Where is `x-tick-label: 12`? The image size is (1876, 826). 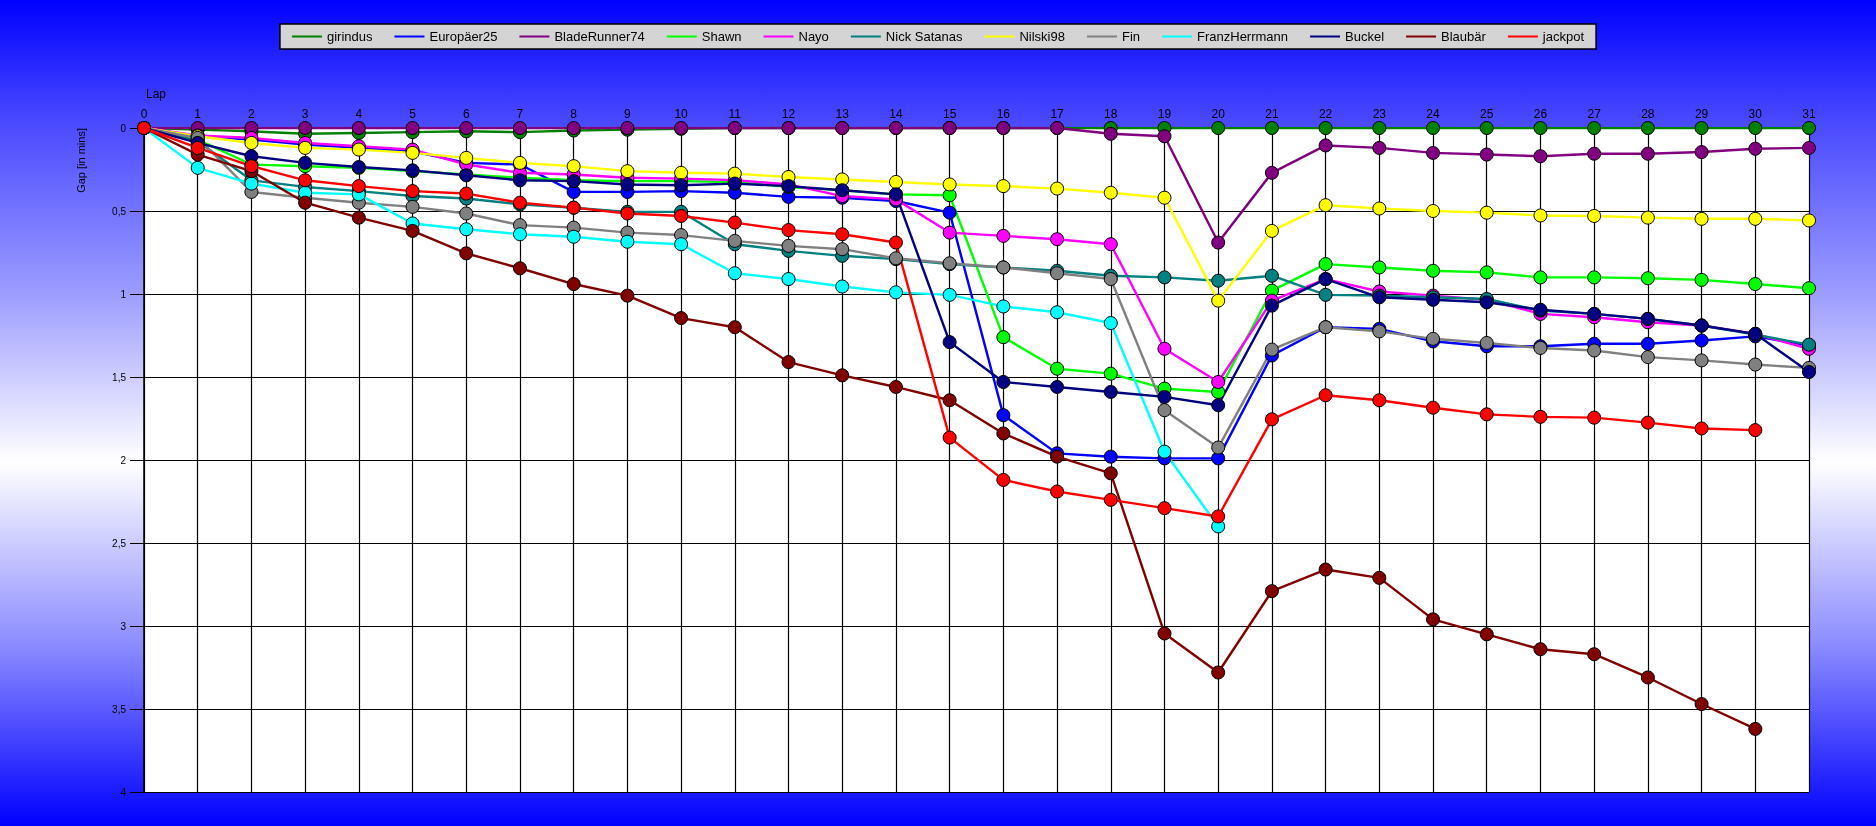
x-tick-label: 12 is located at coordinates (788, 114).